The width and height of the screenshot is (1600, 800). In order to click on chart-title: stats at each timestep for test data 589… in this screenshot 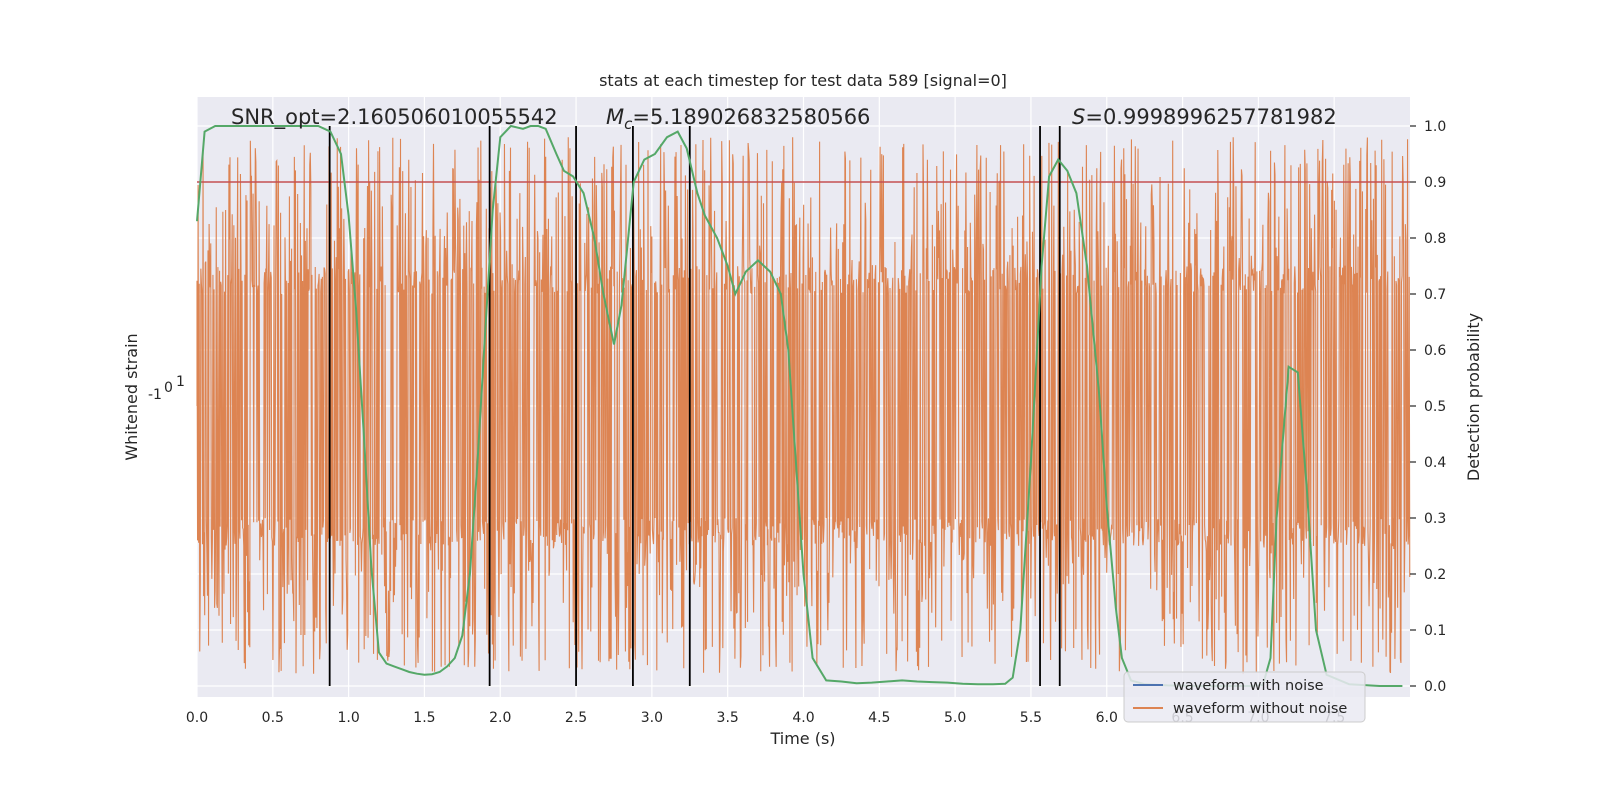, I will do `click(803, 80)`.